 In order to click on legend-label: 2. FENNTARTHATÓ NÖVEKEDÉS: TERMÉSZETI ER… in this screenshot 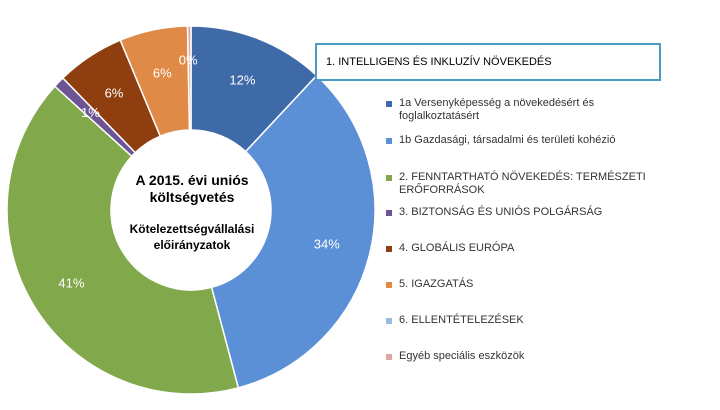, I will do `click(522, 183)`.